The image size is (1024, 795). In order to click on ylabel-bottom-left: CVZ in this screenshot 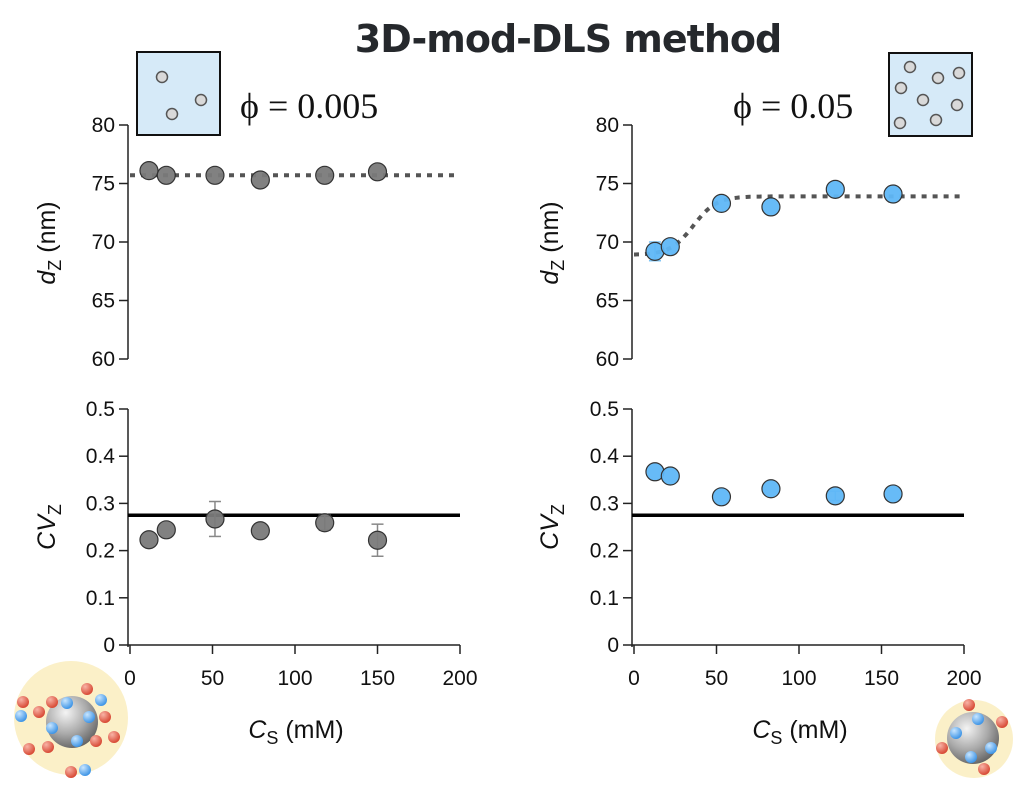, I will do `click(49, 527)`.